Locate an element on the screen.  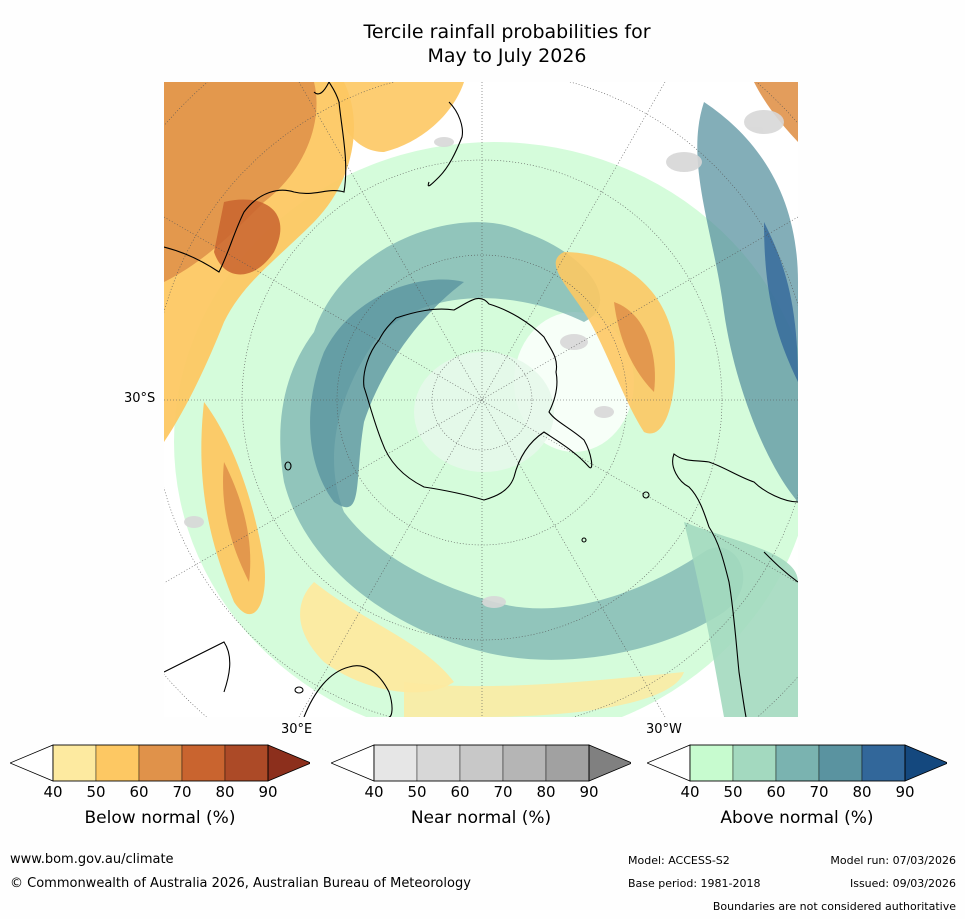
latitude-label-30s: 30°S is located at coordinates (140, 398).